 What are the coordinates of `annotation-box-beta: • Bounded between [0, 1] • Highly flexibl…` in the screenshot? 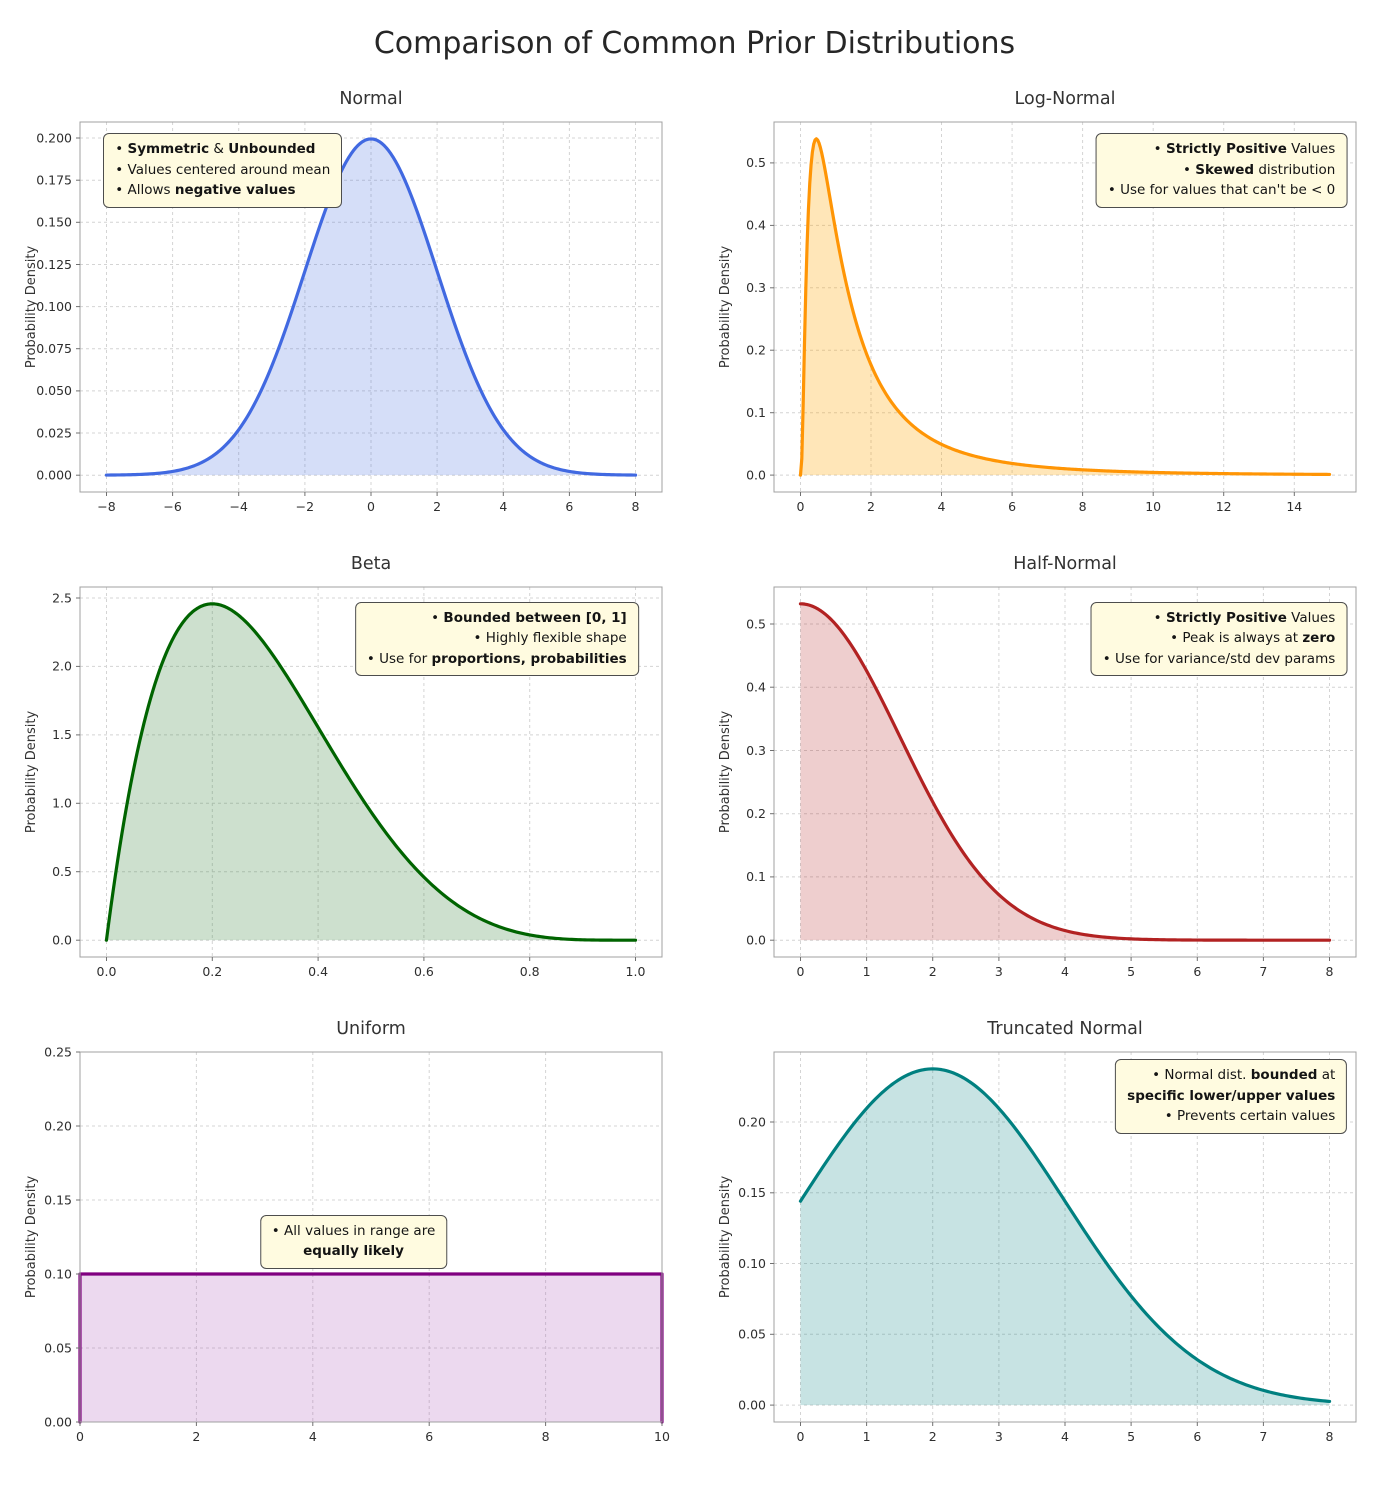 It's located at (496, 639).